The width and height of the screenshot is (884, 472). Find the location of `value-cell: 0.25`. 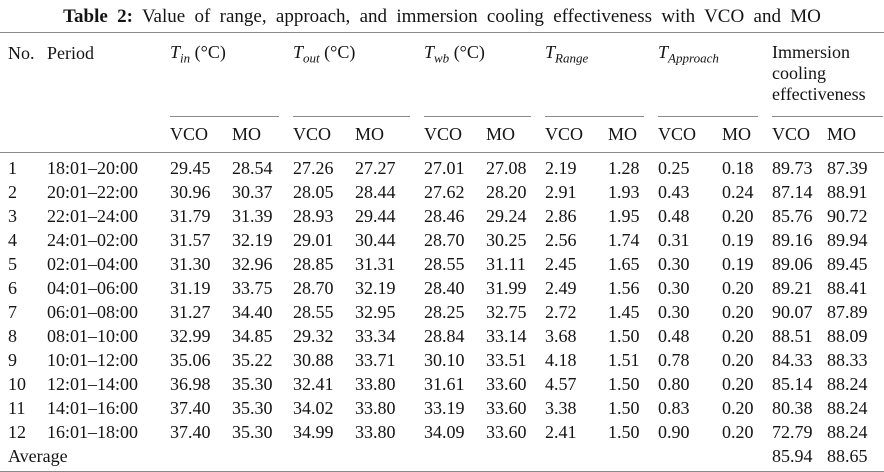

value-cell: 0.25 is located at coordinates (674, 168).